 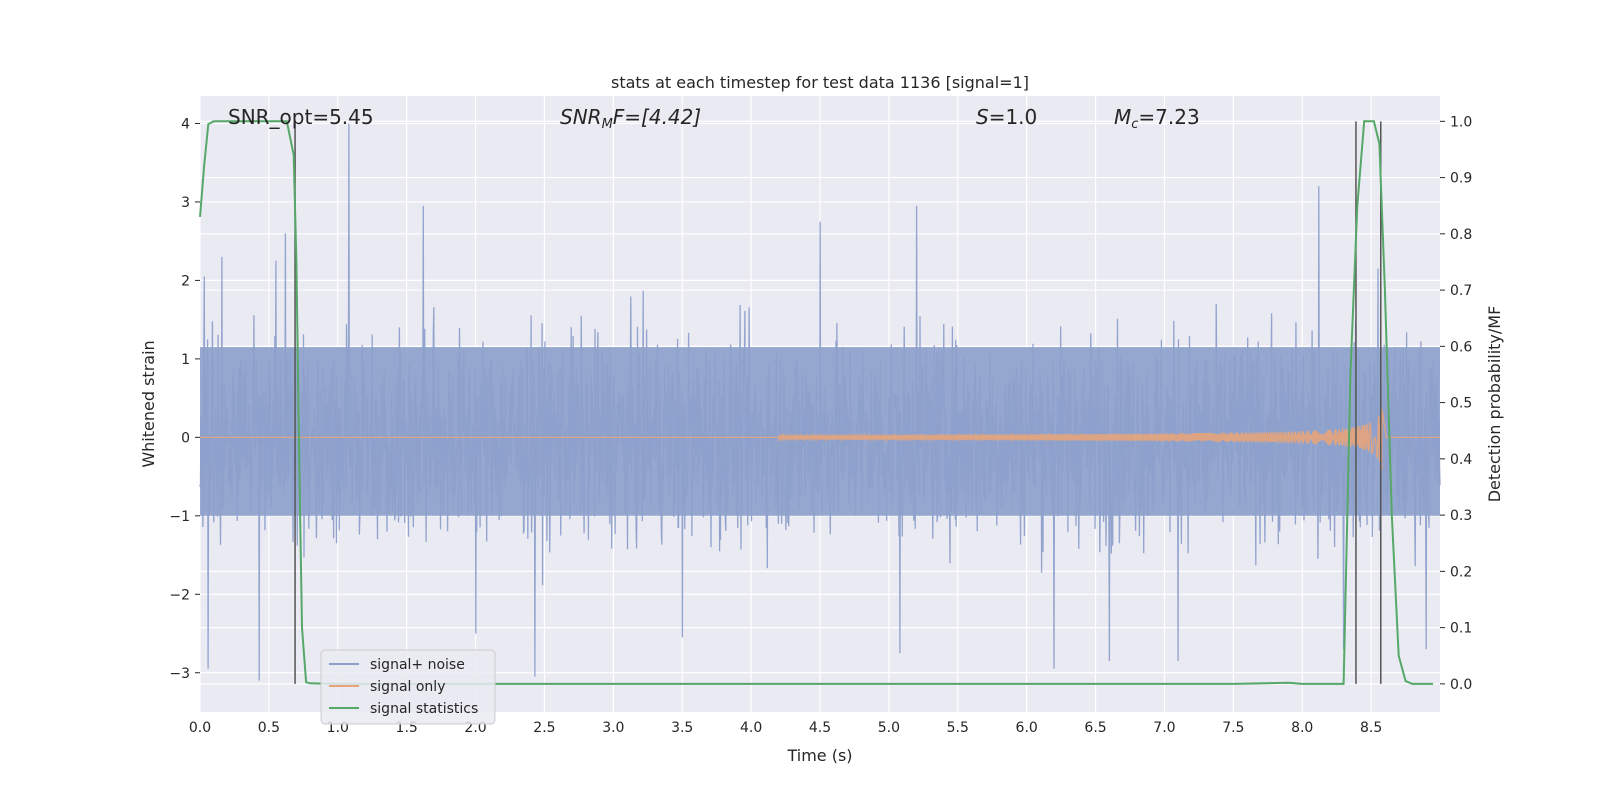 What do you see at coordinates (820, 728) in the screenshot?
I see `x-tick-label: 4.5` at bounding box center [820, 728].